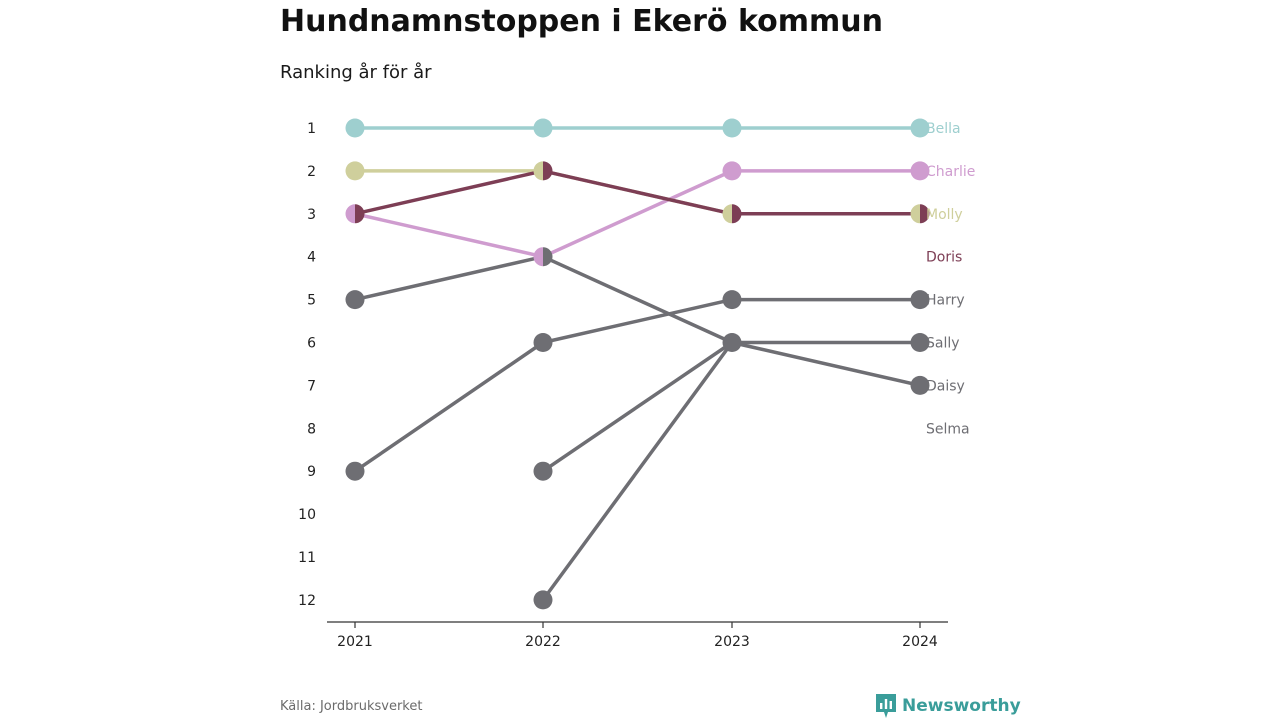  I want to click on y-tick-label: 3, so click(311, 215).